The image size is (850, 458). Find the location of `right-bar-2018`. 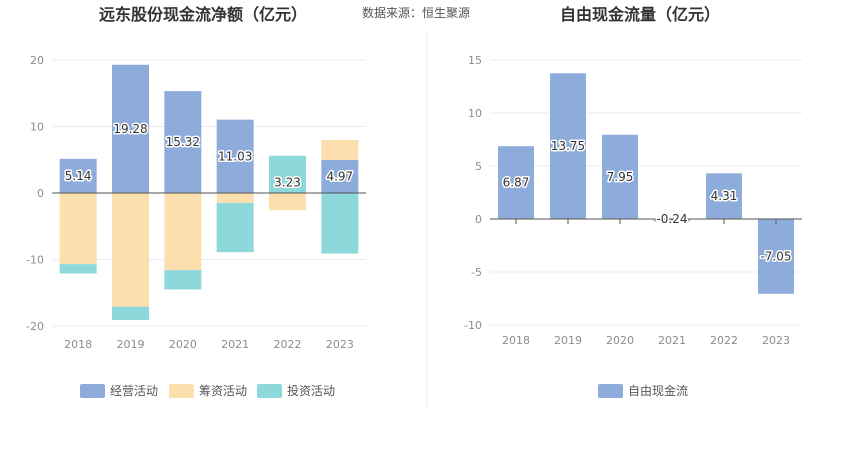

right-bar-2018 is located at coordinates (516, 182).